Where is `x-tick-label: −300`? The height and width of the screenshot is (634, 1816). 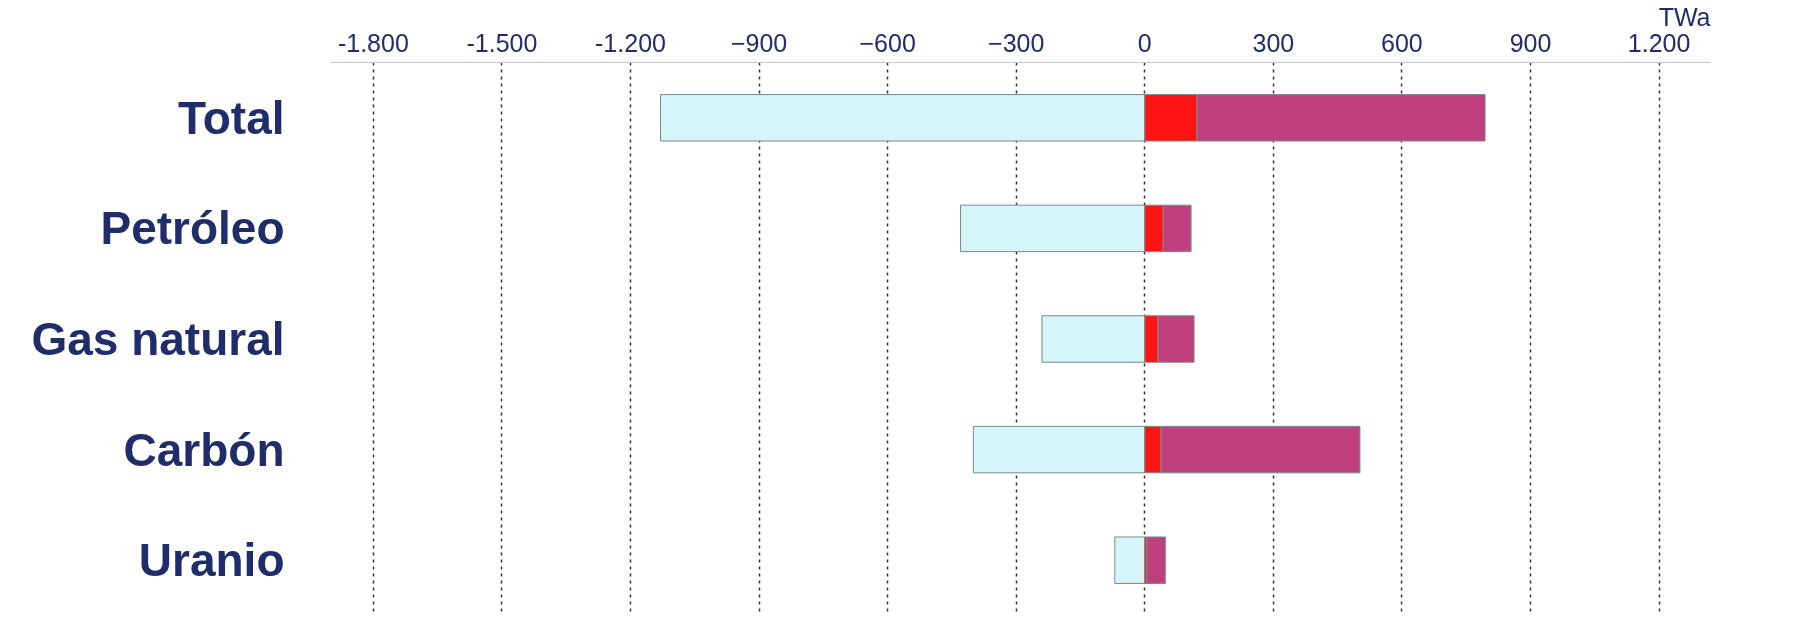
x-tick-label: −300 is located at coordinates (1016, 42).